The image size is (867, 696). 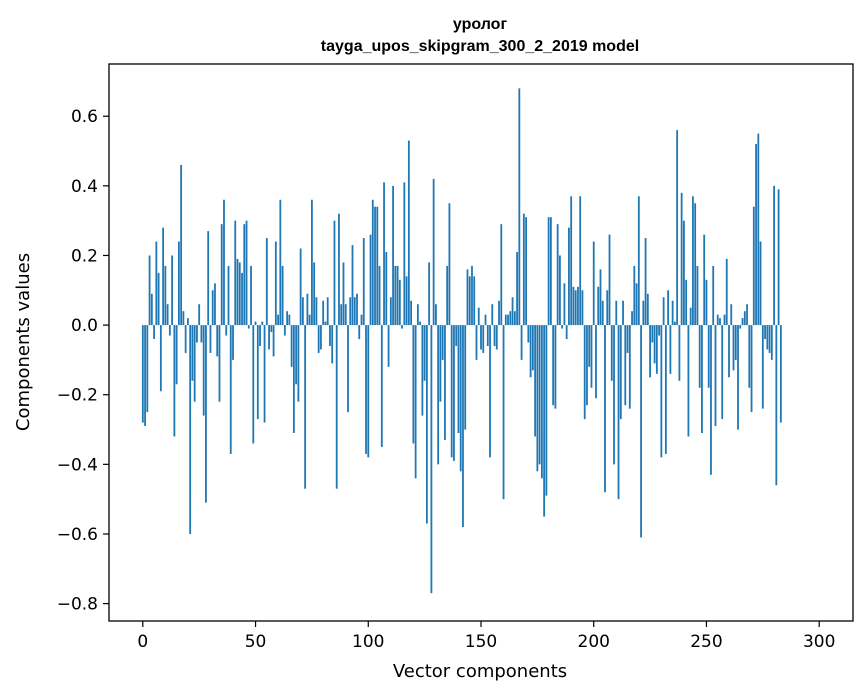 What do you see at coordinates (77, 605) in the screenshot?
I see `y-tick-label: −0.8` at bounding box center [77, 605].